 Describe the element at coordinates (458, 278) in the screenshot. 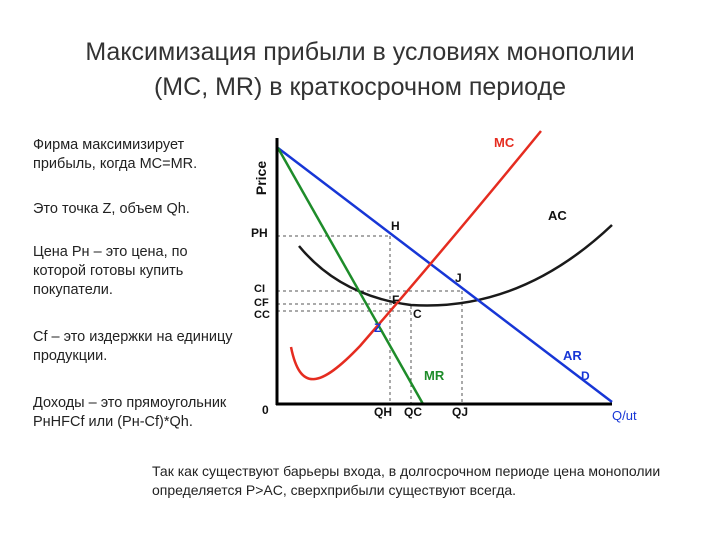

I see `point-label-j: J` at that location.